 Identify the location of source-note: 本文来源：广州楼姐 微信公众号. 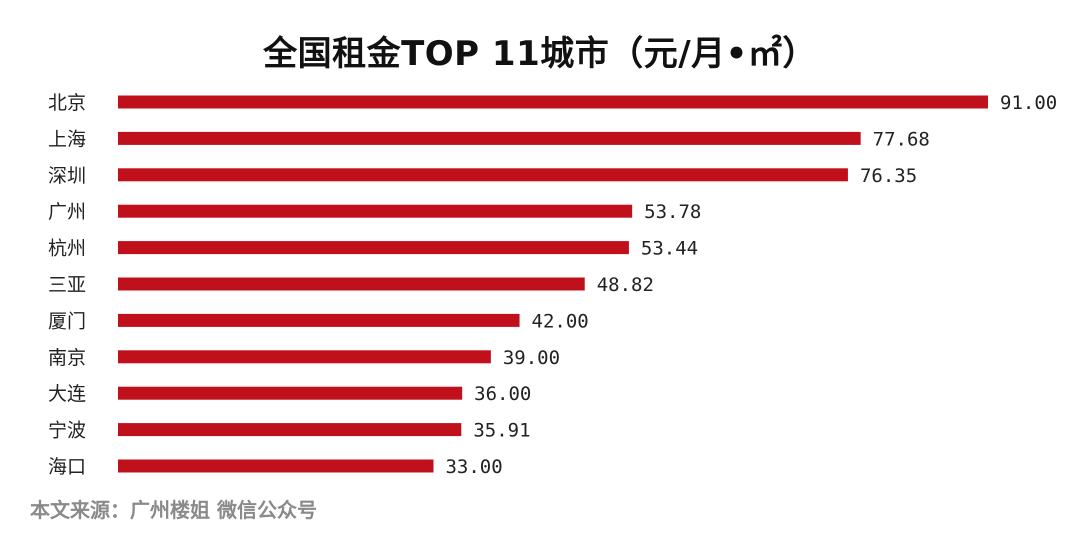
(173, 510).